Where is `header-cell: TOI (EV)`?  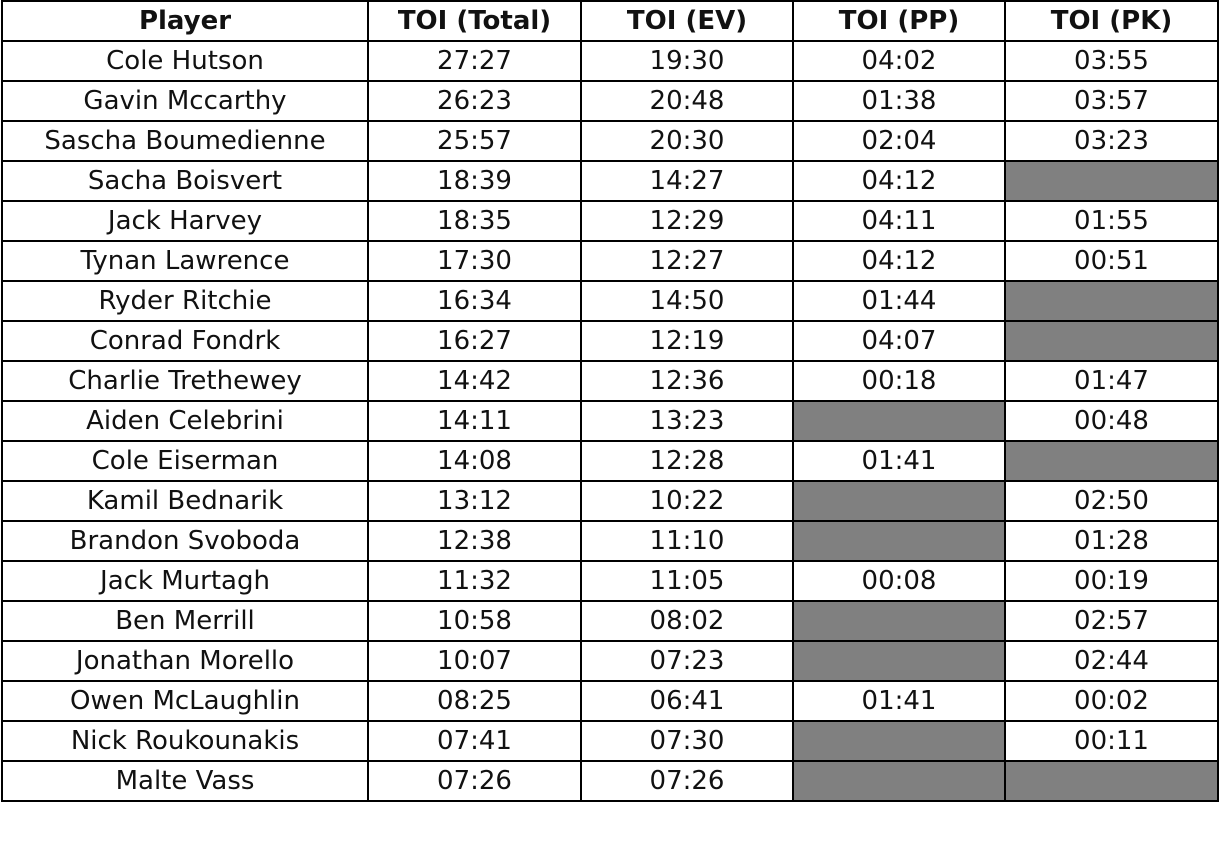 header-cell: TOI (EV) is located at coordinates (687, 21).